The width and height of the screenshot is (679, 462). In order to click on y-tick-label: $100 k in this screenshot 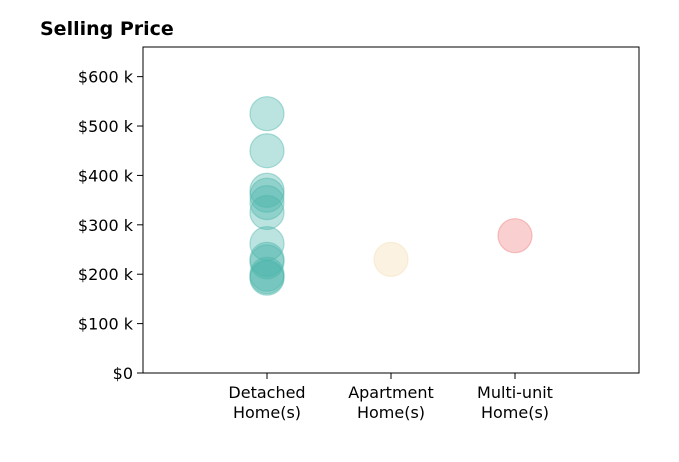, I will do `click(106, 324)`.